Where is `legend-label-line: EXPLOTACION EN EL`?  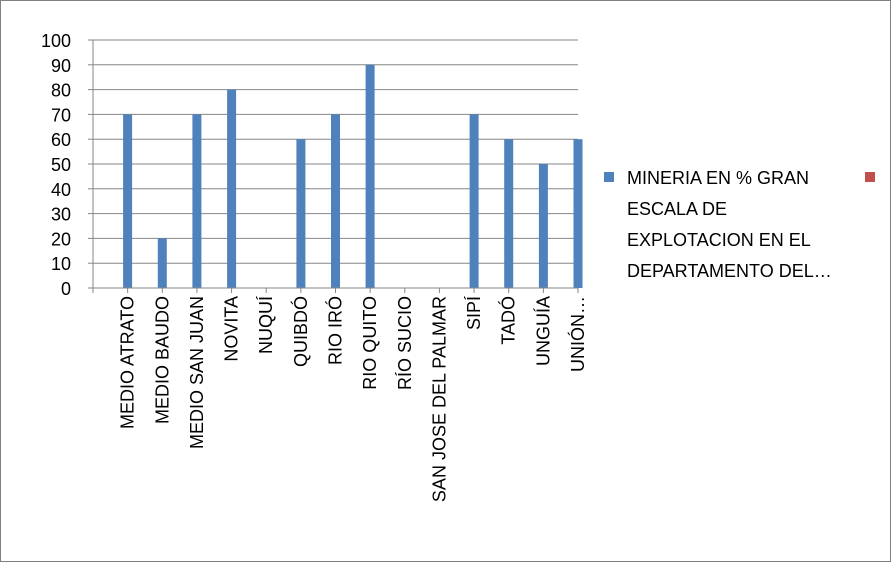 legend-label-line: EXPLOTACION EN EL is located at coordinates (719, 240).